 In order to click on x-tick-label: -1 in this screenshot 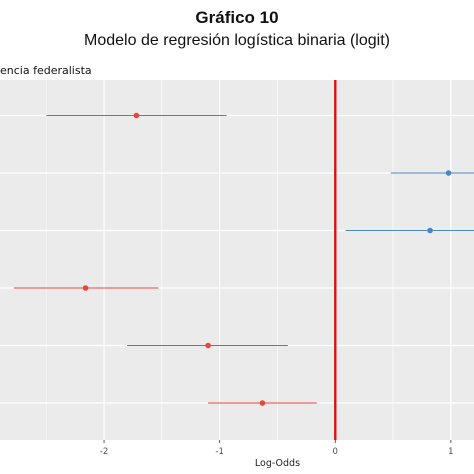, I will do `click(219, 452)`.